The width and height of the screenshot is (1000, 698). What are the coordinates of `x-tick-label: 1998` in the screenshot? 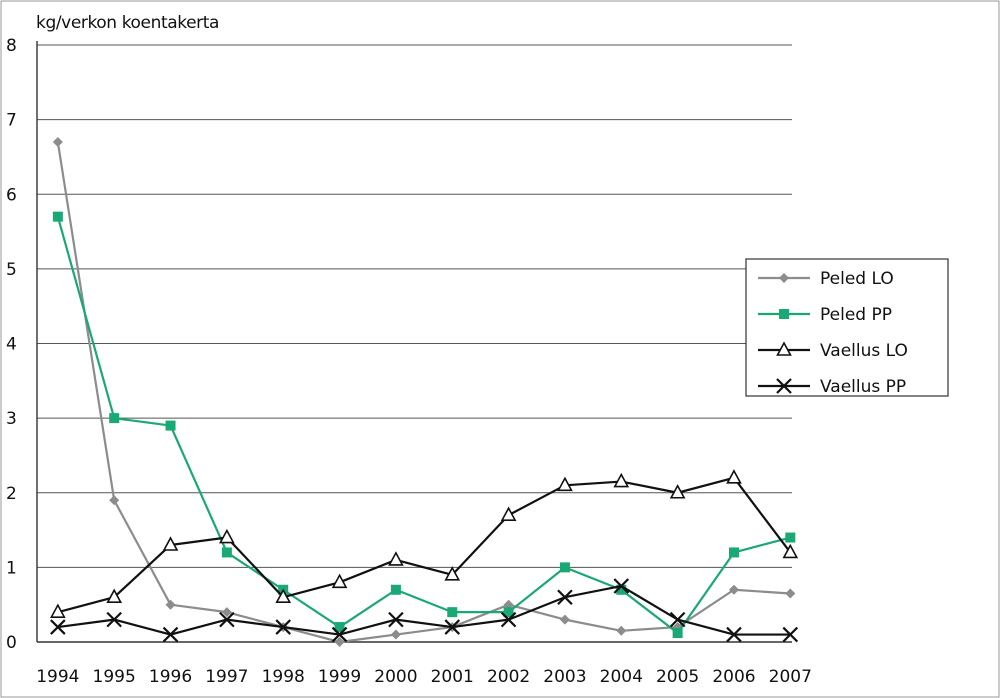 It's located at (283, 677).